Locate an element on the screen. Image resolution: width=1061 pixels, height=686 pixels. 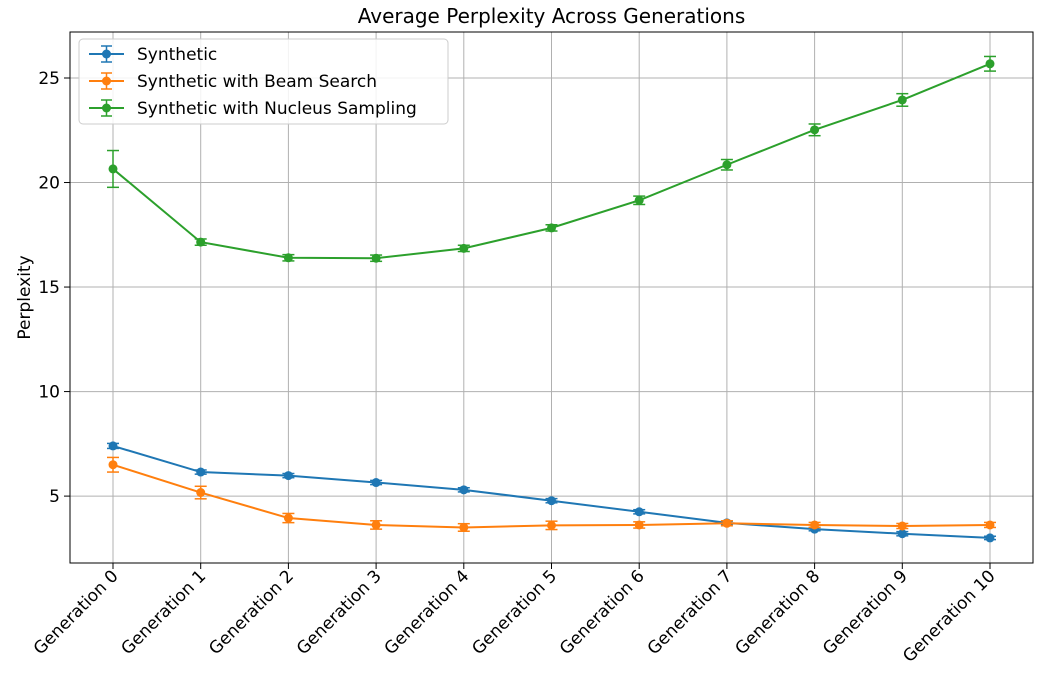
x-tick-label: Generation 8 is located at coordinates (777, 612).